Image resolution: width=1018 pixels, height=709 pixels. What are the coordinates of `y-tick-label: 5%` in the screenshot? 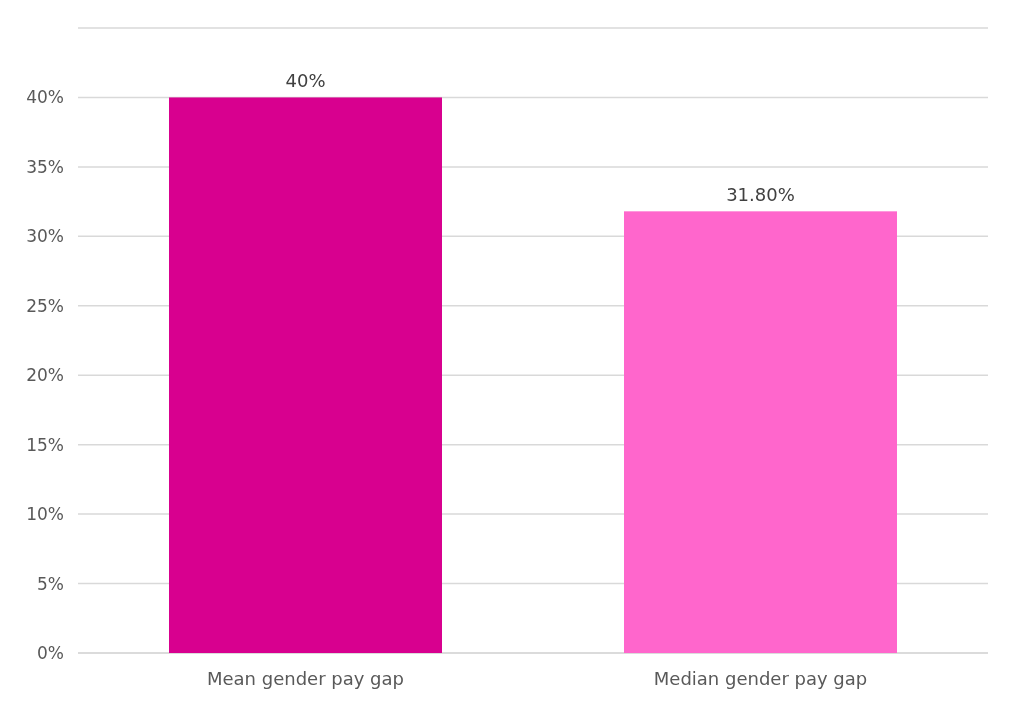 It's located at (50, 583).